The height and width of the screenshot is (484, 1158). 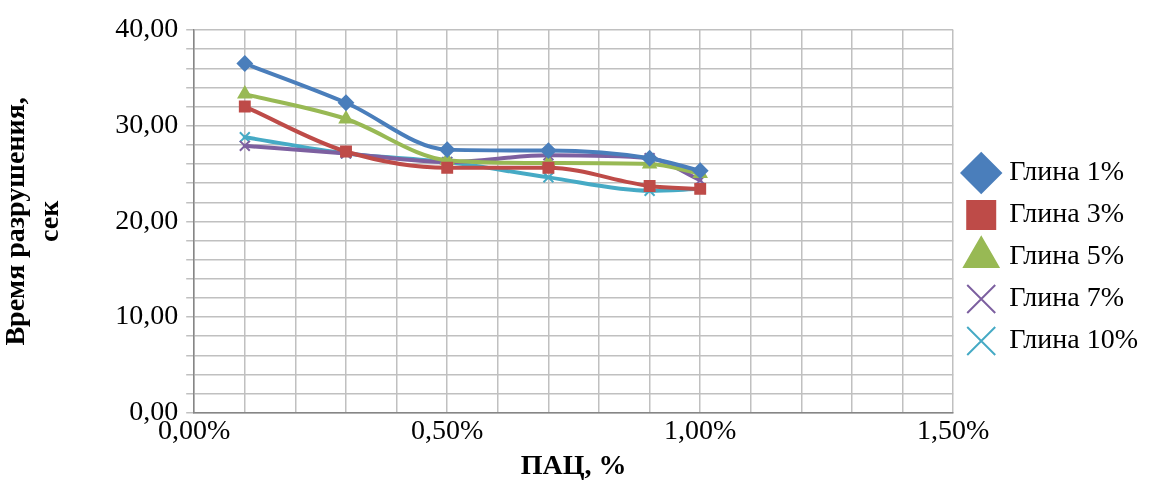 I want to click on y-tick-label: 10,00, so click(x=147, y=315).